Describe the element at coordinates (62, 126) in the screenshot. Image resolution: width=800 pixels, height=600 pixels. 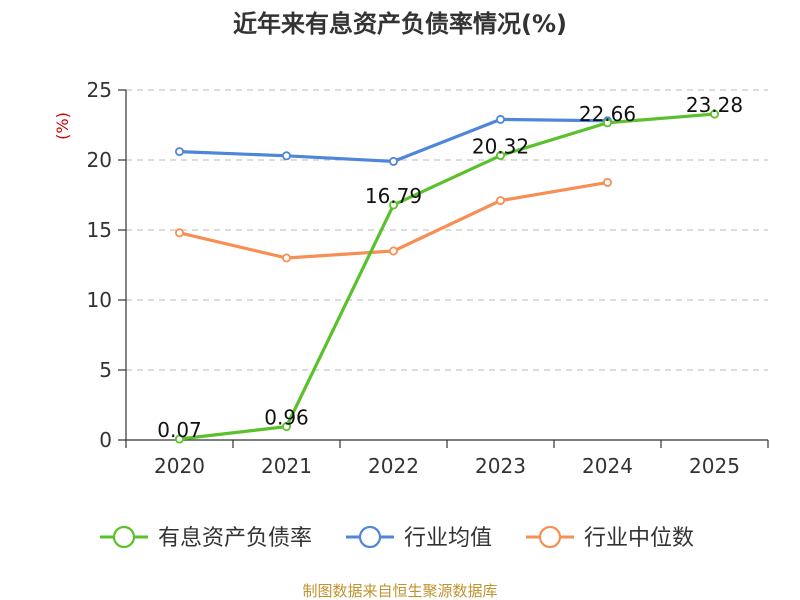
I see `y-axis-label: (%)` at that location.